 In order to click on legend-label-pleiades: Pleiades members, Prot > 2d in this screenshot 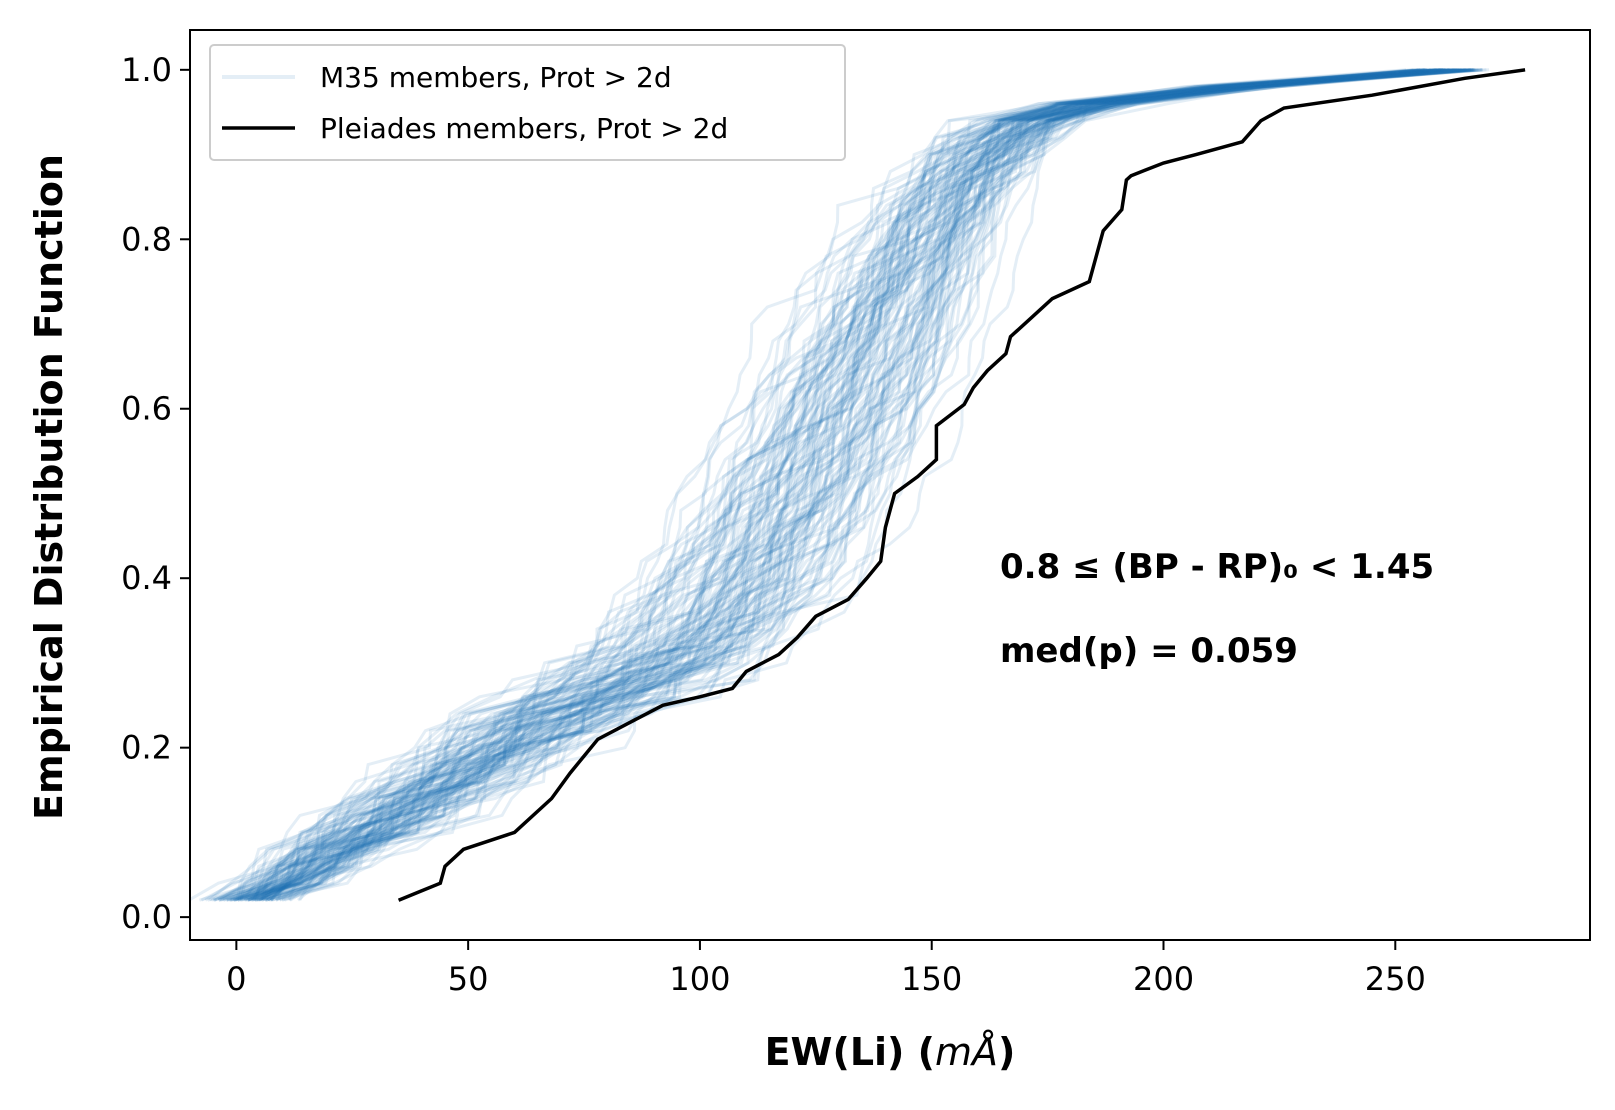, I will do `click(524, 128)`.